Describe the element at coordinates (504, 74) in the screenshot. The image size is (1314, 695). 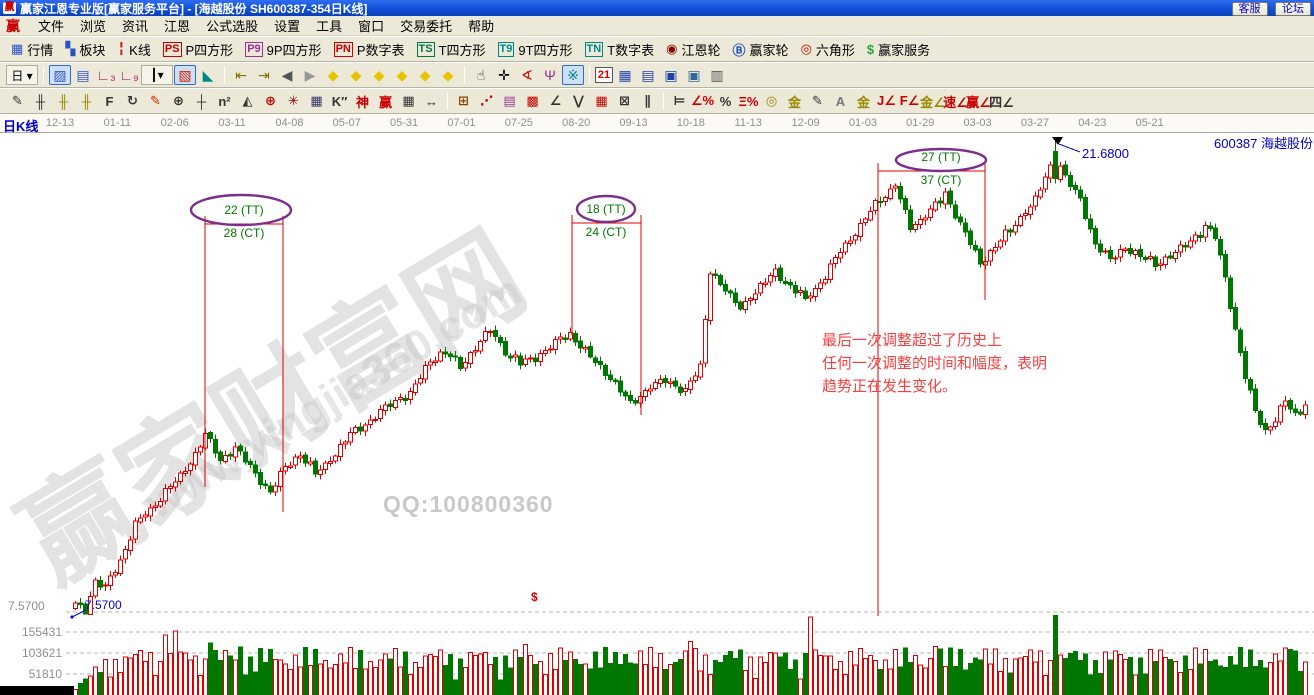
I see `tool-button: ✛` at that location.